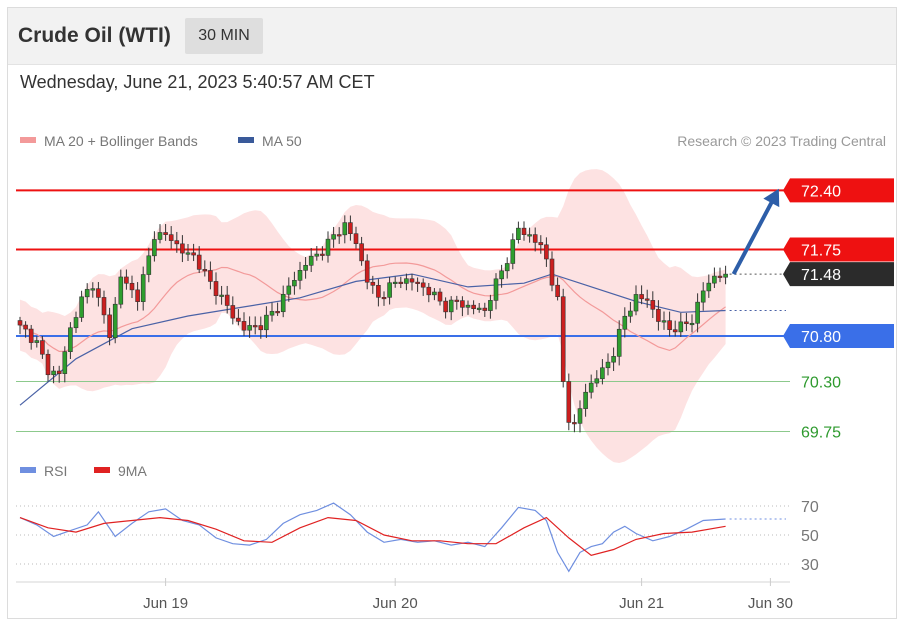 The height and width of the screenshot is (626, 905). Describe the element at coordinates (197, 82) in the screenshot. I see `timestamp: Wednesday, June 21, 2023 5:40:57 AM CET` at that location.